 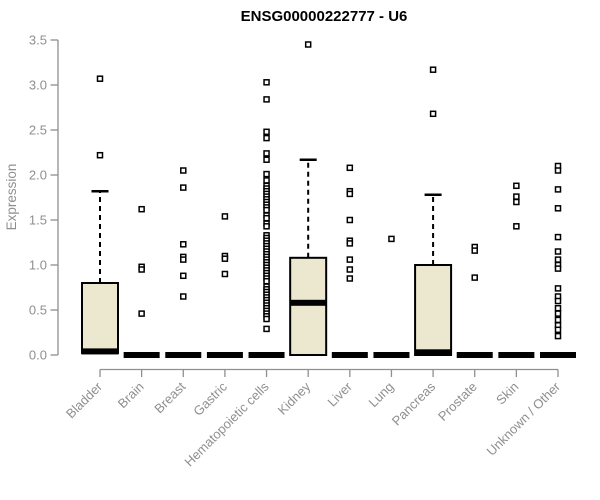 I want to click on box-group-hematopoietic-cells, so click(x=266, y=218).